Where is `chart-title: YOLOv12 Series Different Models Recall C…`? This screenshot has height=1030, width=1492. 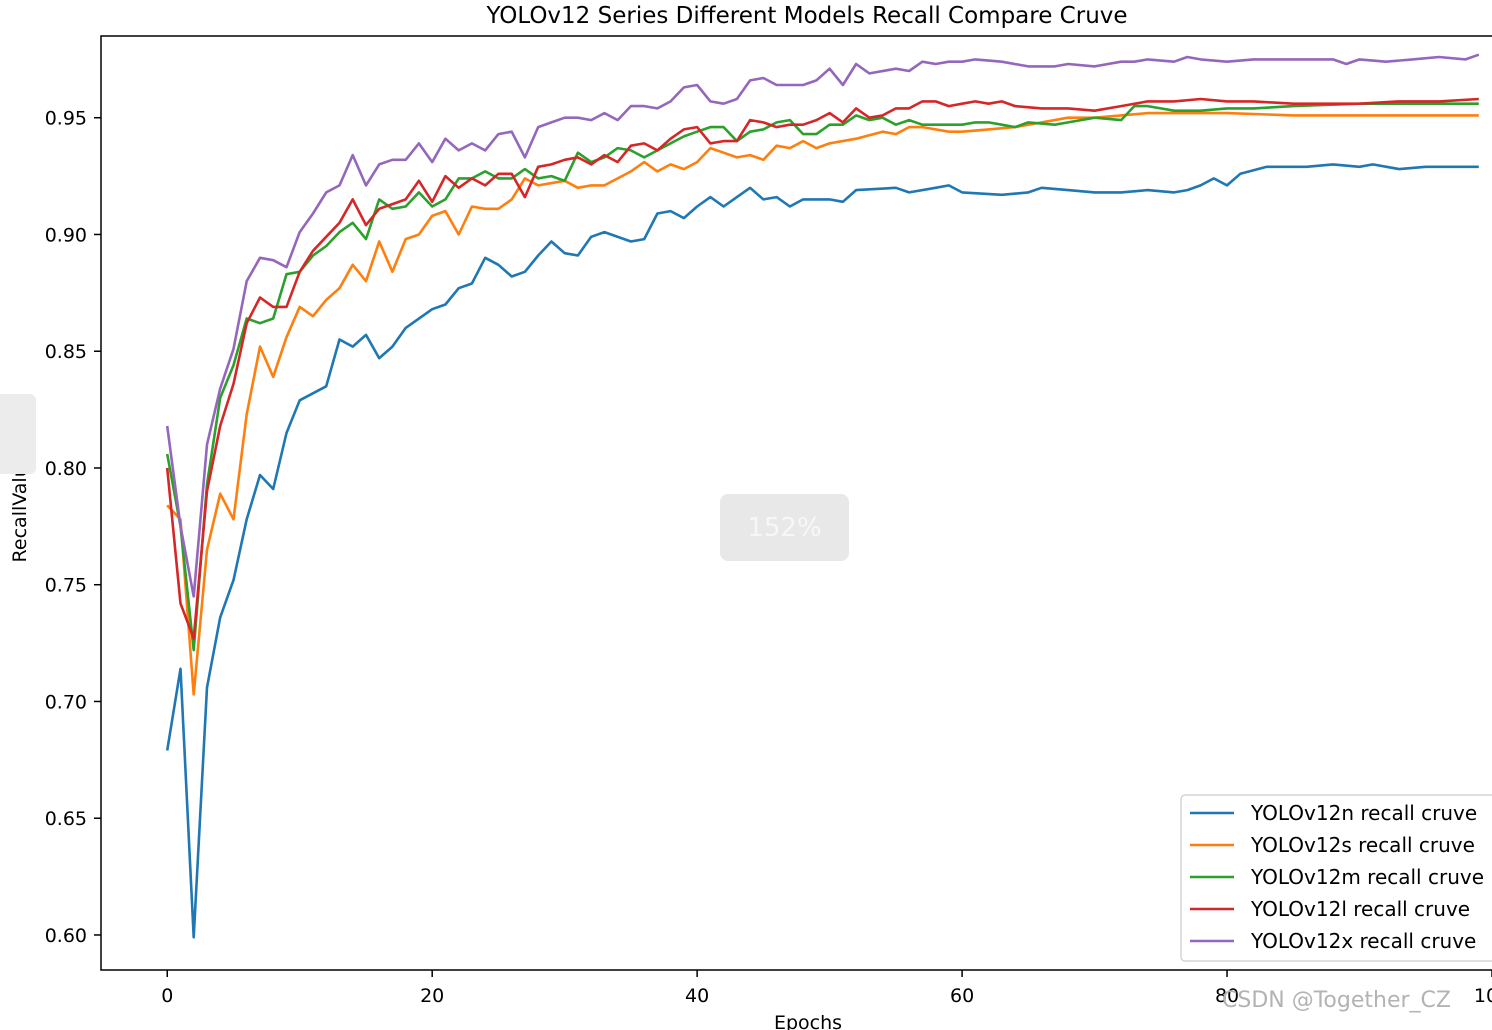
chart-title: YOLOv12 Series Different Models Recall C… is located at coordinates (806, 16).